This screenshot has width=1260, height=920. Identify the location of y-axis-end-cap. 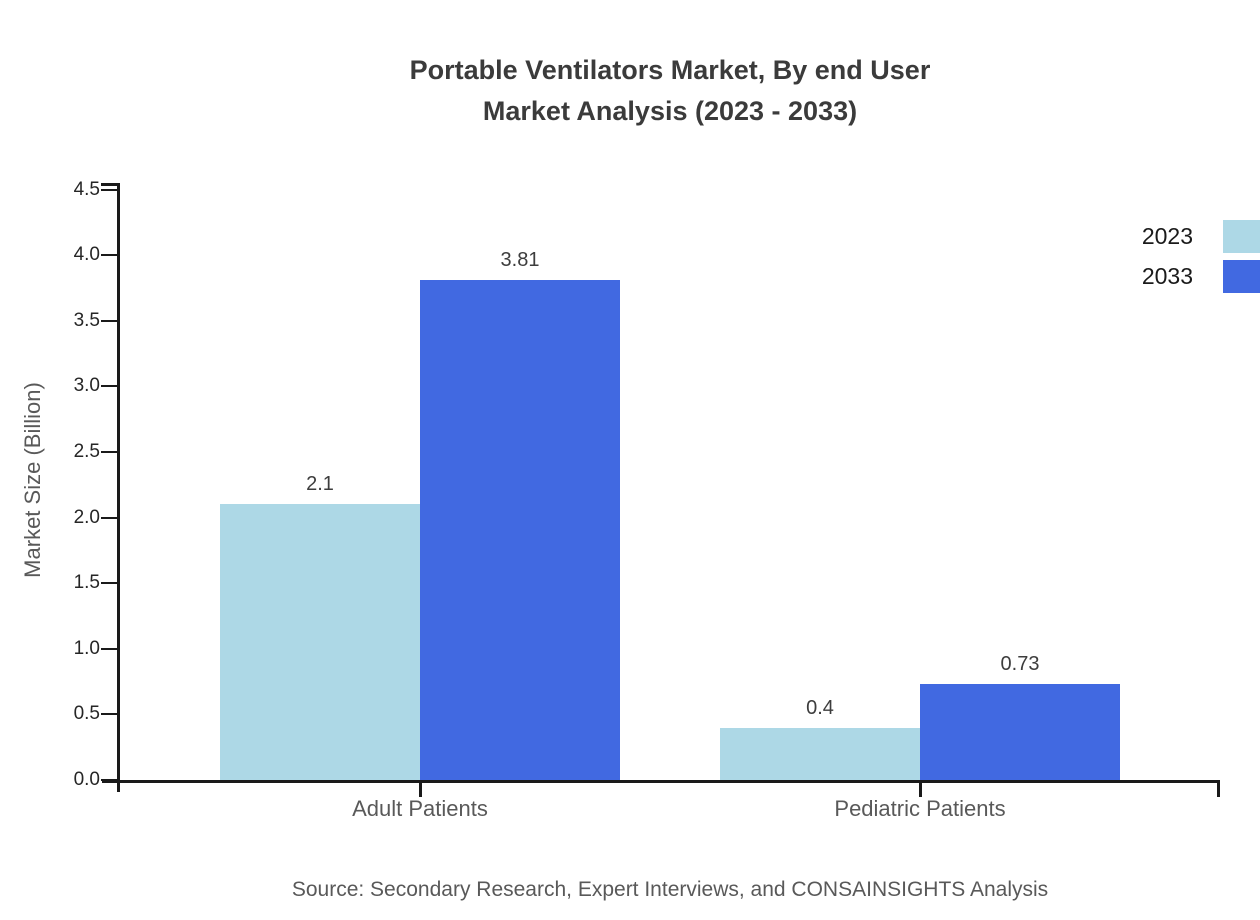
(110, 184).